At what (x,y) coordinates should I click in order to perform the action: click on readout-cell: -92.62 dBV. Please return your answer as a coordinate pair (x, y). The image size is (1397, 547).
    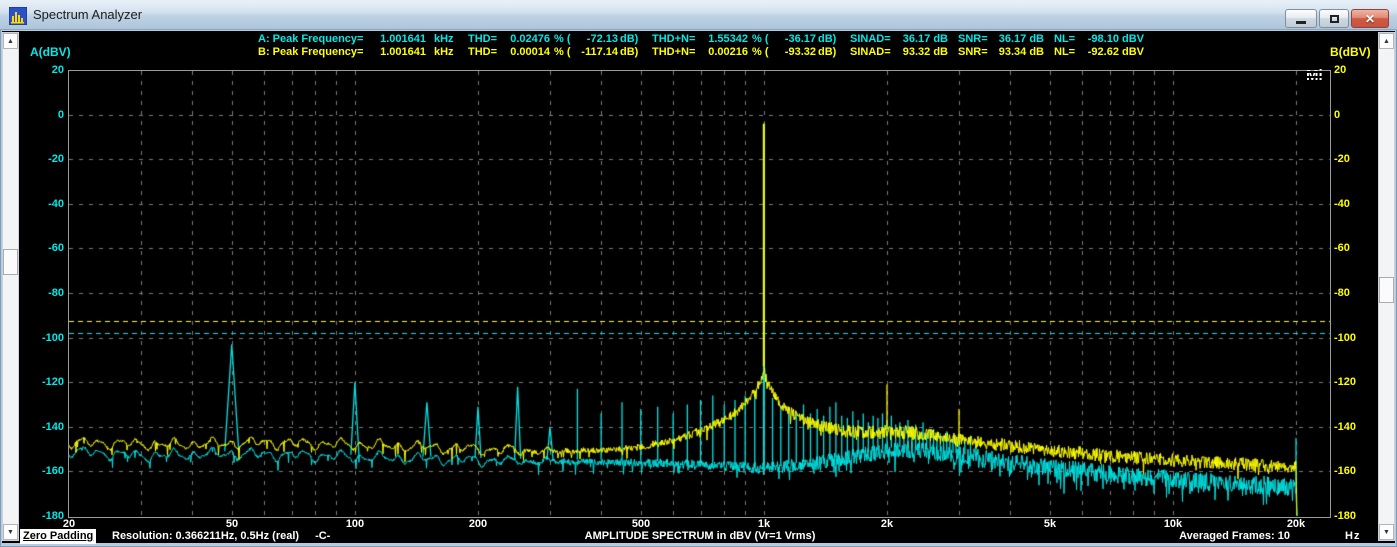
    Looking at the image, I should click on (1115, 52).